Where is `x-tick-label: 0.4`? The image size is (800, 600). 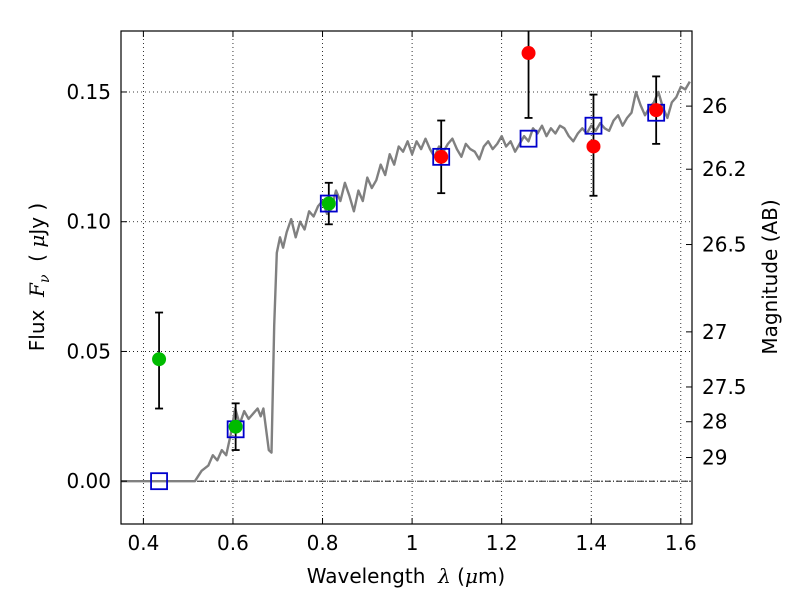 x-tick-label: 0.4 is located at coordinates (143, 543).